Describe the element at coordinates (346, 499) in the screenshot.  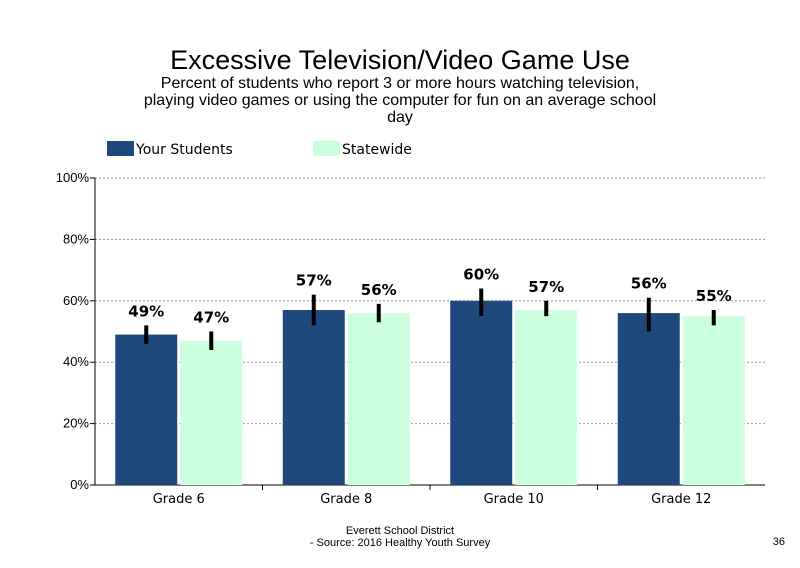
I see `x-tick-label: Grade 8` at that location.